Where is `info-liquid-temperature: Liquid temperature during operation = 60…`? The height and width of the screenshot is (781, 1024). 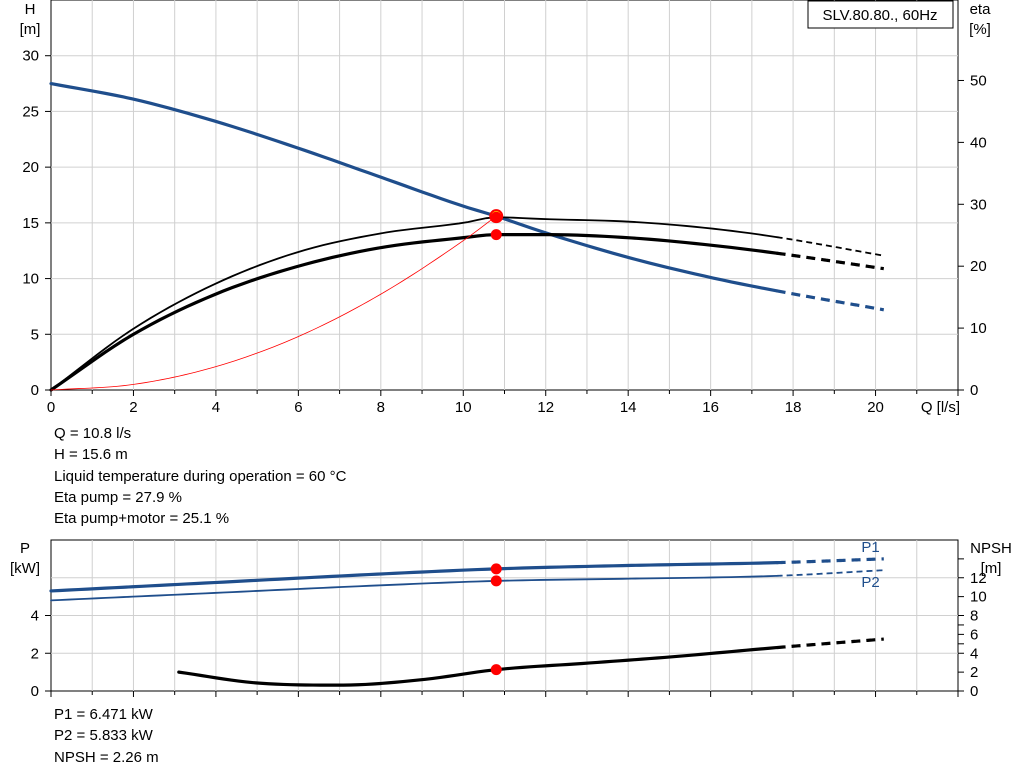
info-liquid-temperature: Liquid temperature during operation = 60… is located at coordinates (200, 476).